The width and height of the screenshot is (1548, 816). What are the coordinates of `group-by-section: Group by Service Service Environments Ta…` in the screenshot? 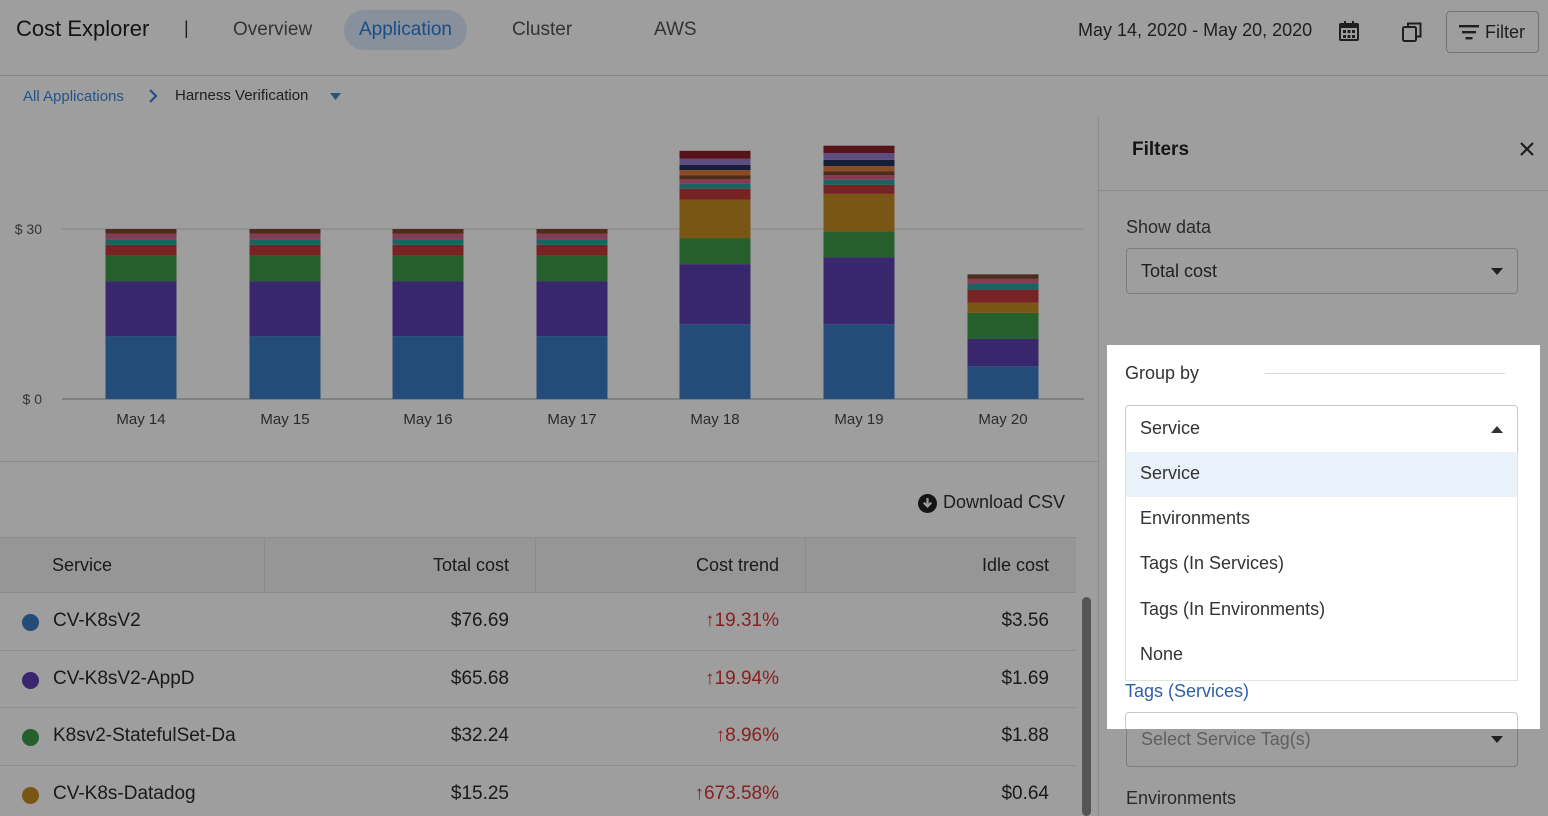 It's located at (1323, 537).